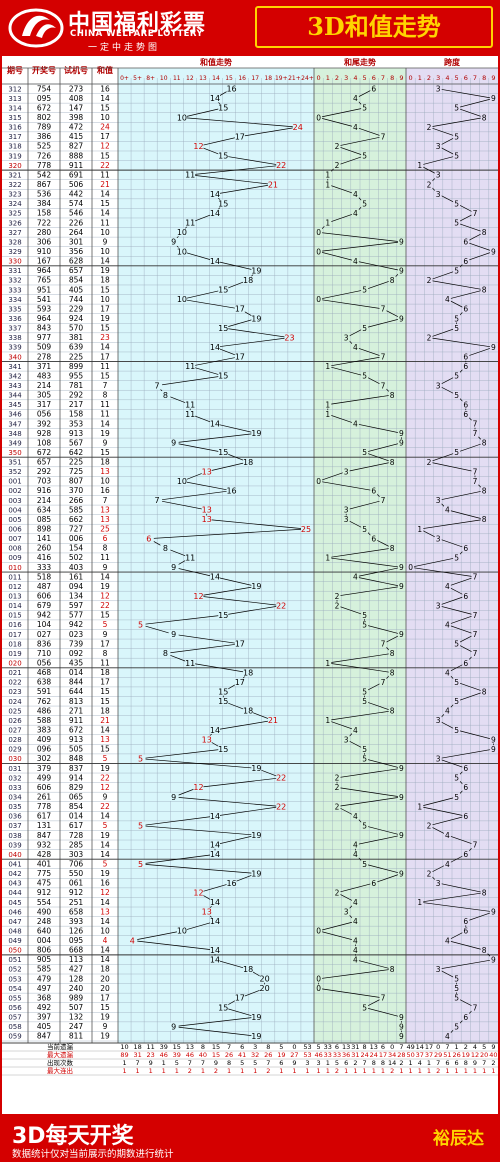 The height and width of the screenshot is (1162, 500). I want to click on draw-number-cell: 141, so click(44, 538).